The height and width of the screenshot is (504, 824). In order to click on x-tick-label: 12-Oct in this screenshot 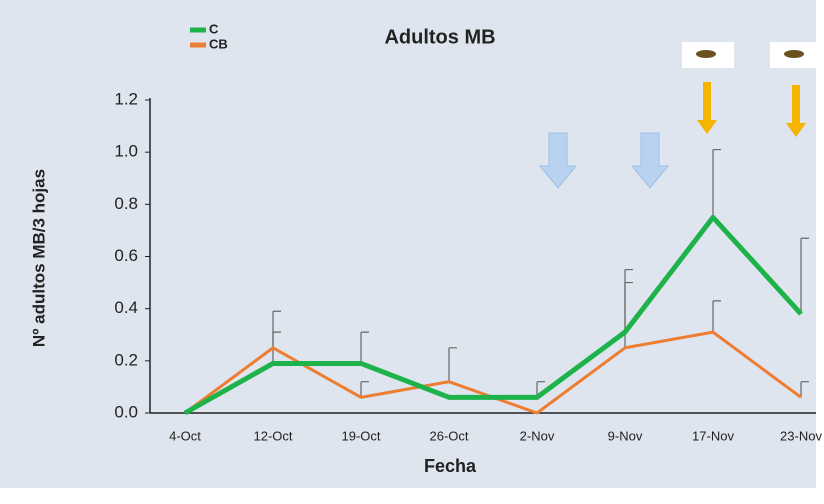, I will do `click(272, 435)`.